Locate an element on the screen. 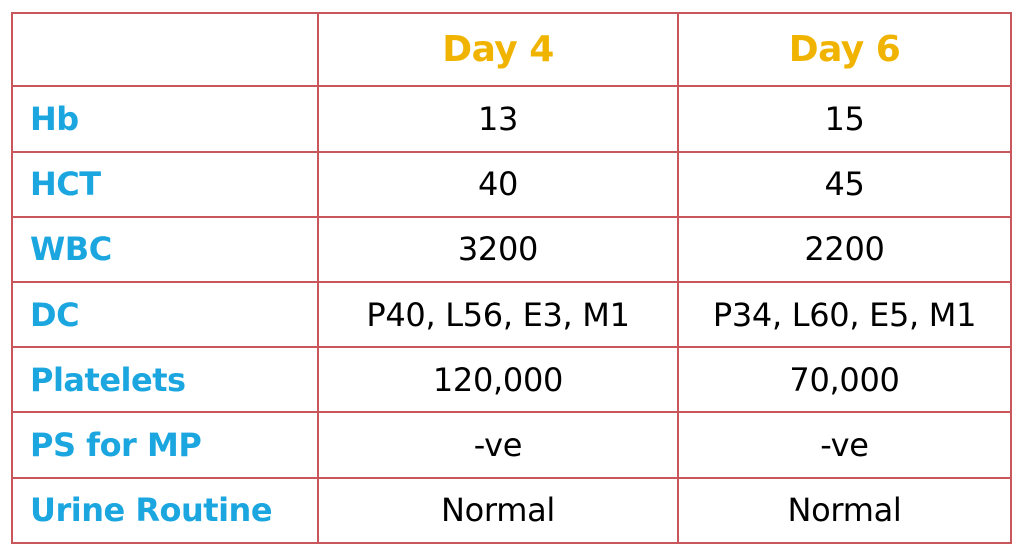 The height and width of the screenshot is (554, 1024). cell-hb-day-4: 13 is located at coordinates (498, 119).